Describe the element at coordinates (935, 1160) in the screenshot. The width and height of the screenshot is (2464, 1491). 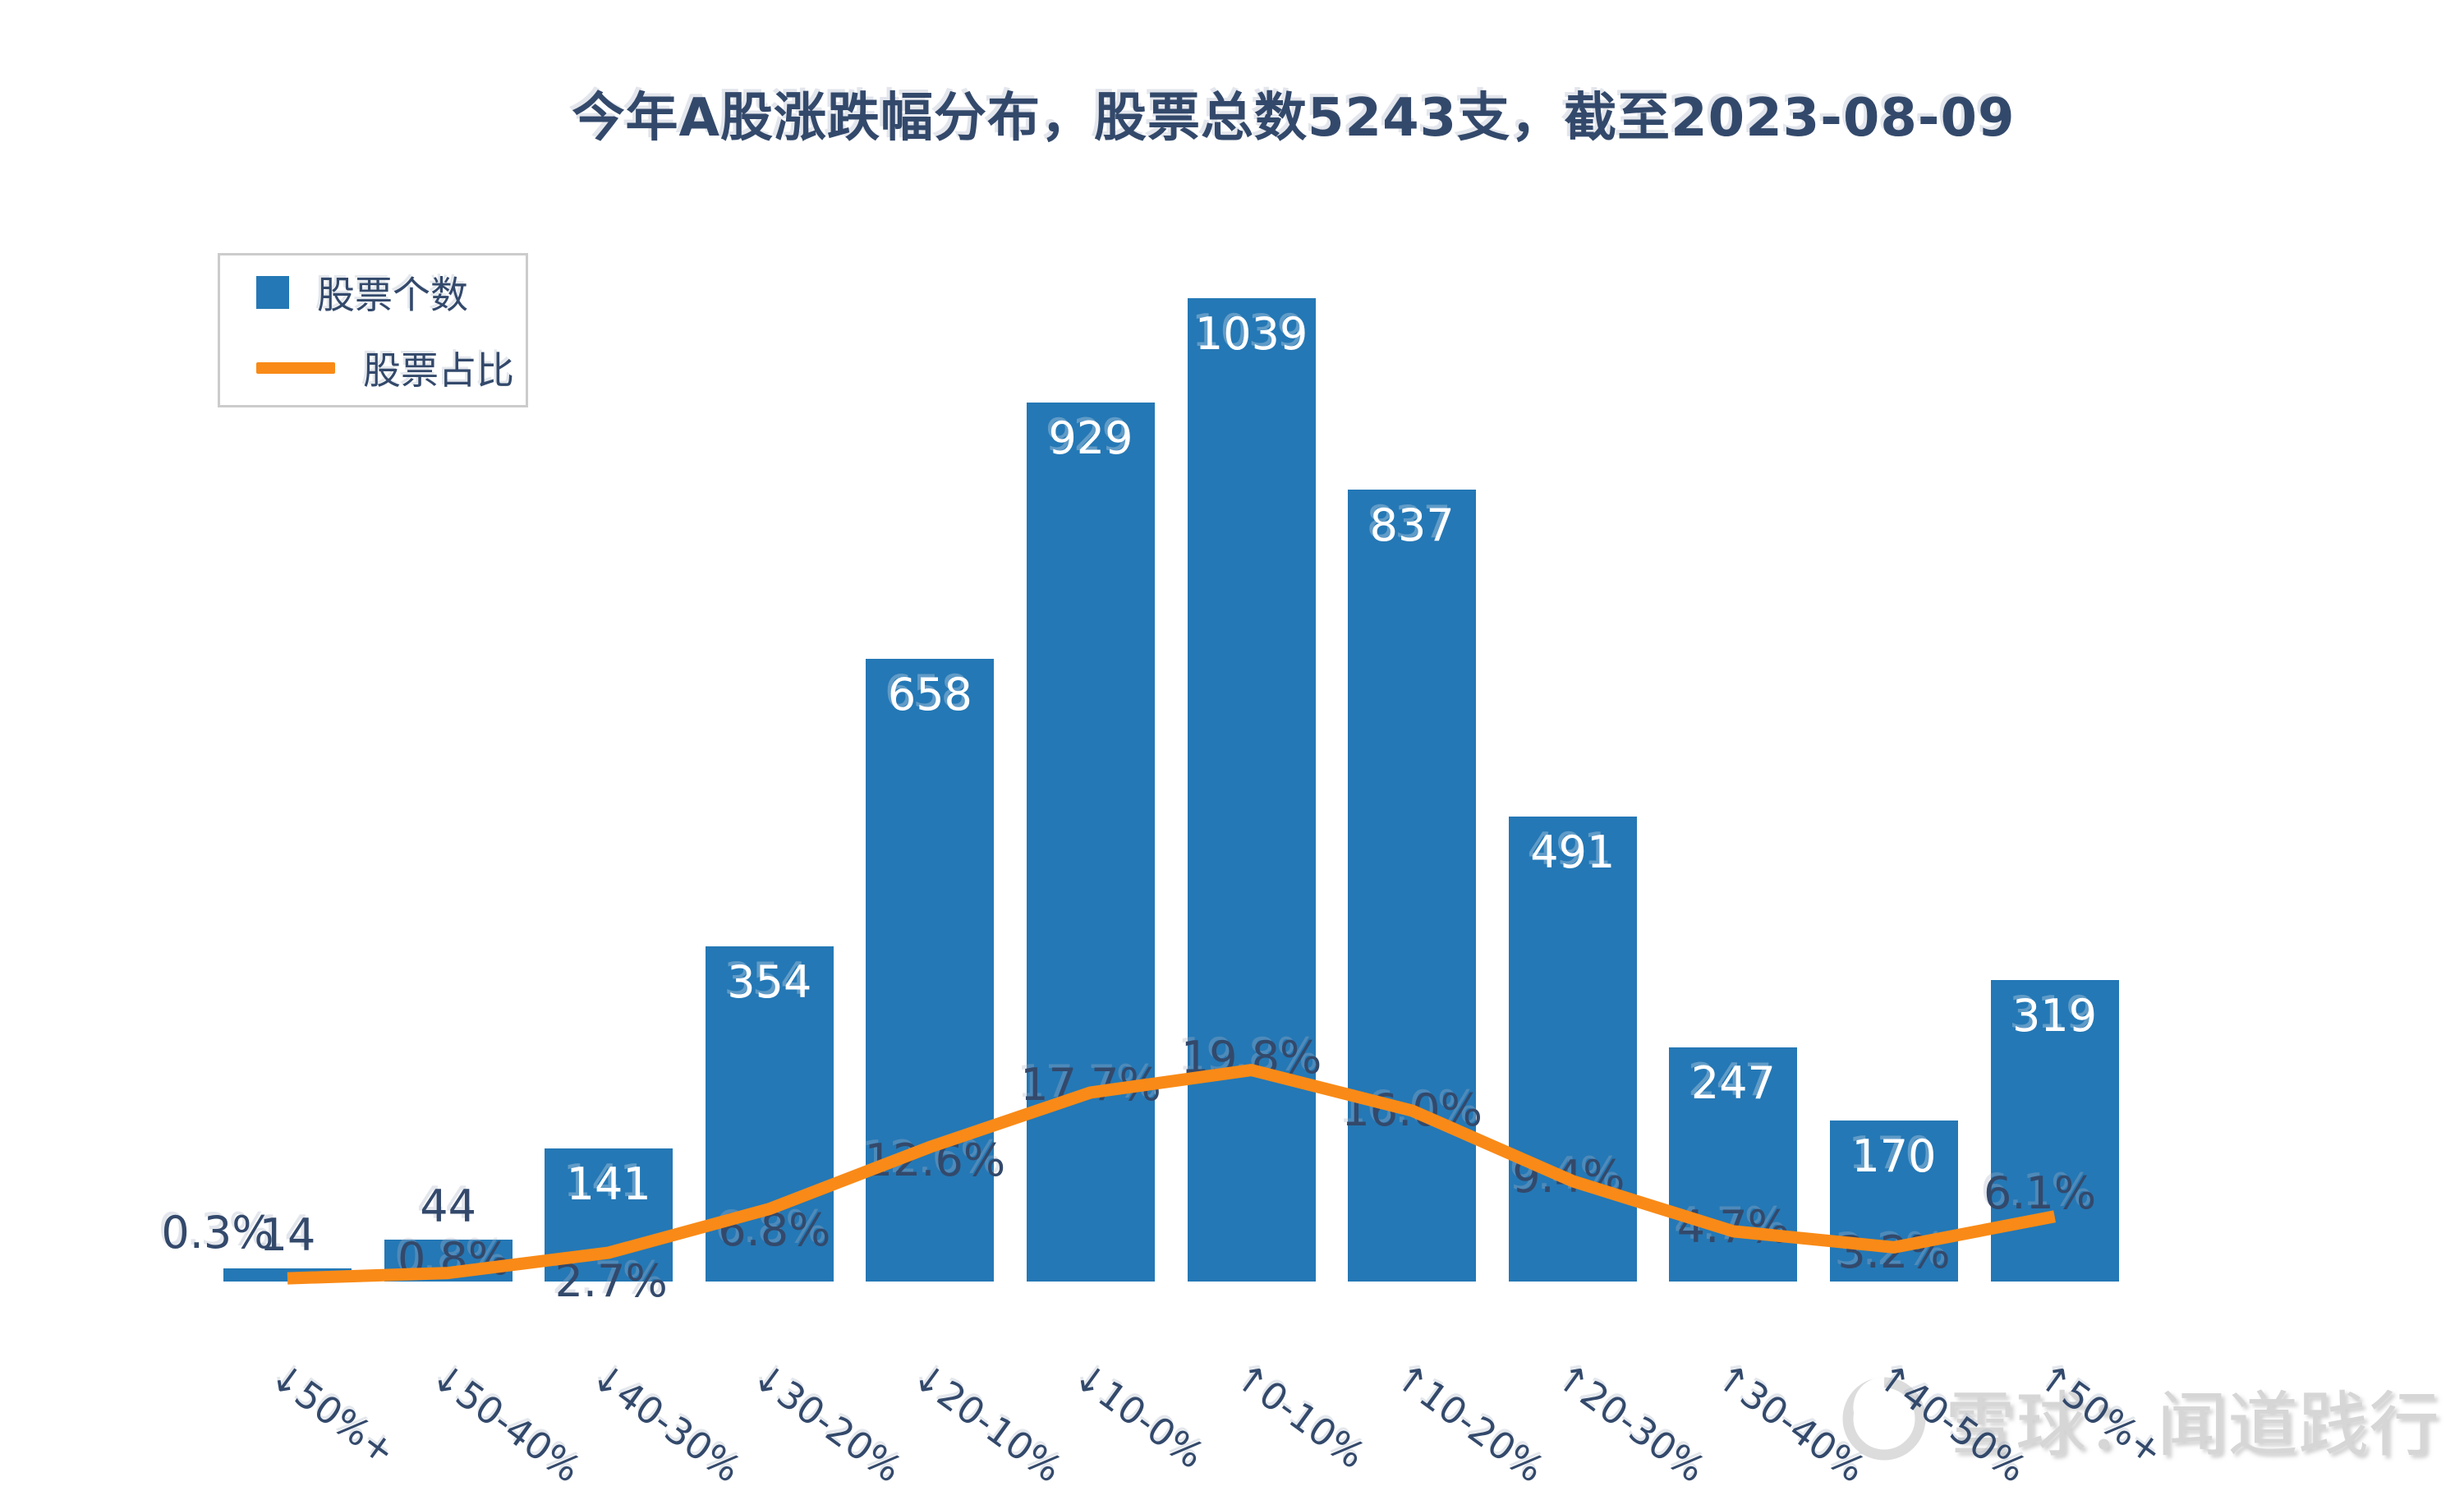
I see `pct-value-label: 12.6%` at that location.